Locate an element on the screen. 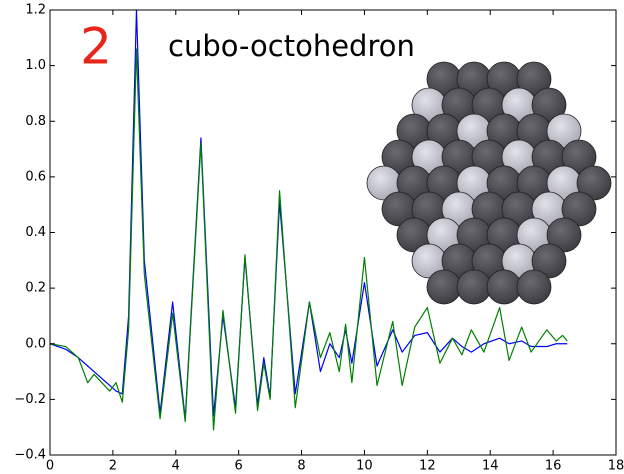  y-tick-label: 0.0 is located at coordinates (35, 343).